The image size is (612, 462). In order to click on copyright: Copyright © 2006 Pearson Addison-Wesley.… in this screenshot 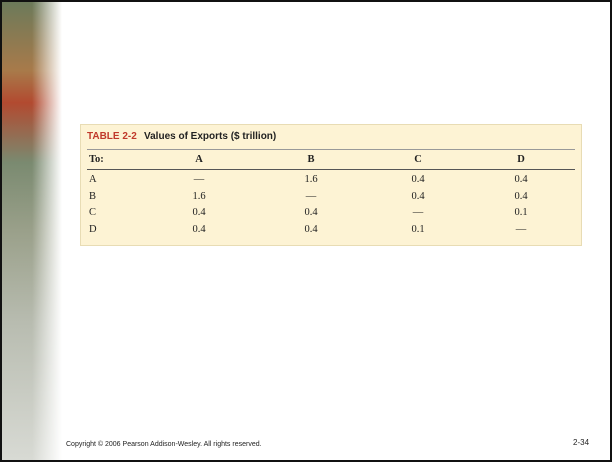, I will do `click(164, 444)`.